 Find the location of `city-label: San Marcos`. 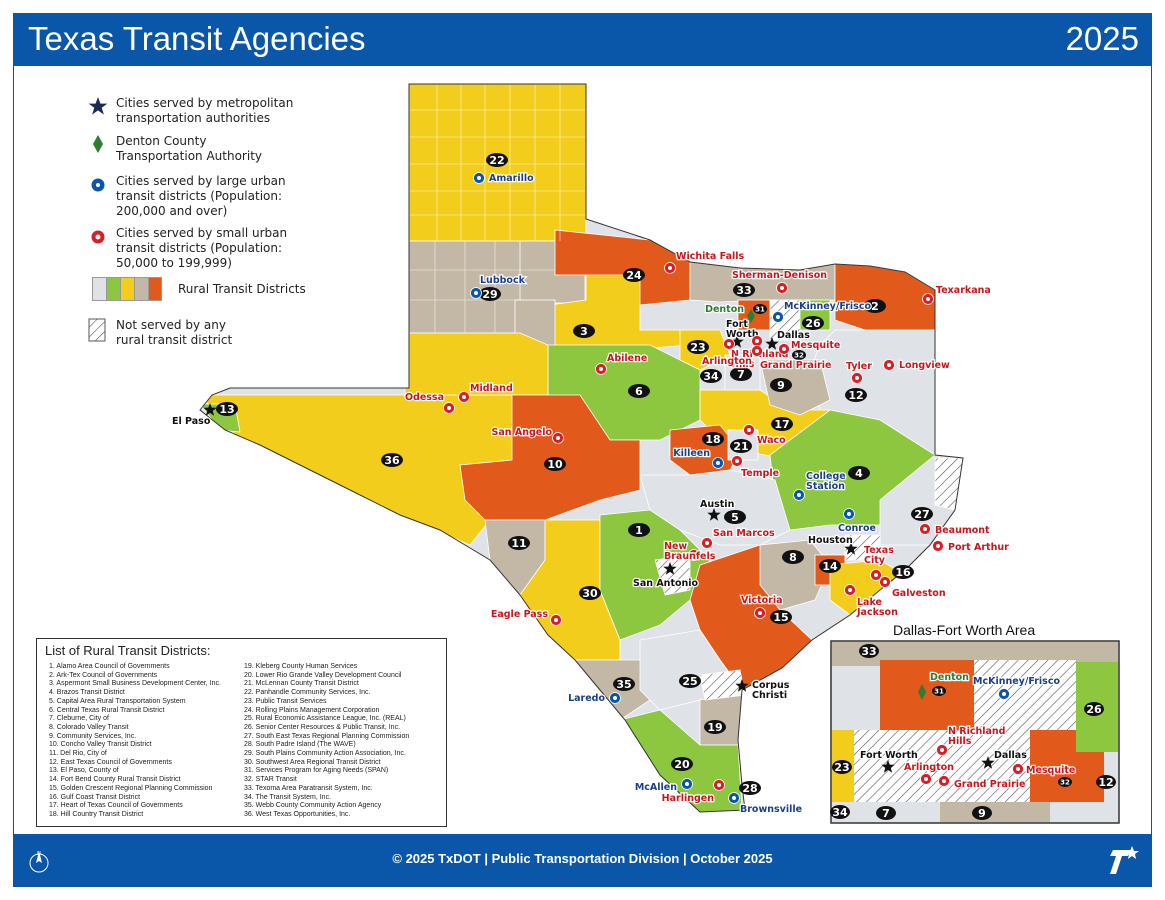

city-label: San Marcos is located at coordinates (744, 533).